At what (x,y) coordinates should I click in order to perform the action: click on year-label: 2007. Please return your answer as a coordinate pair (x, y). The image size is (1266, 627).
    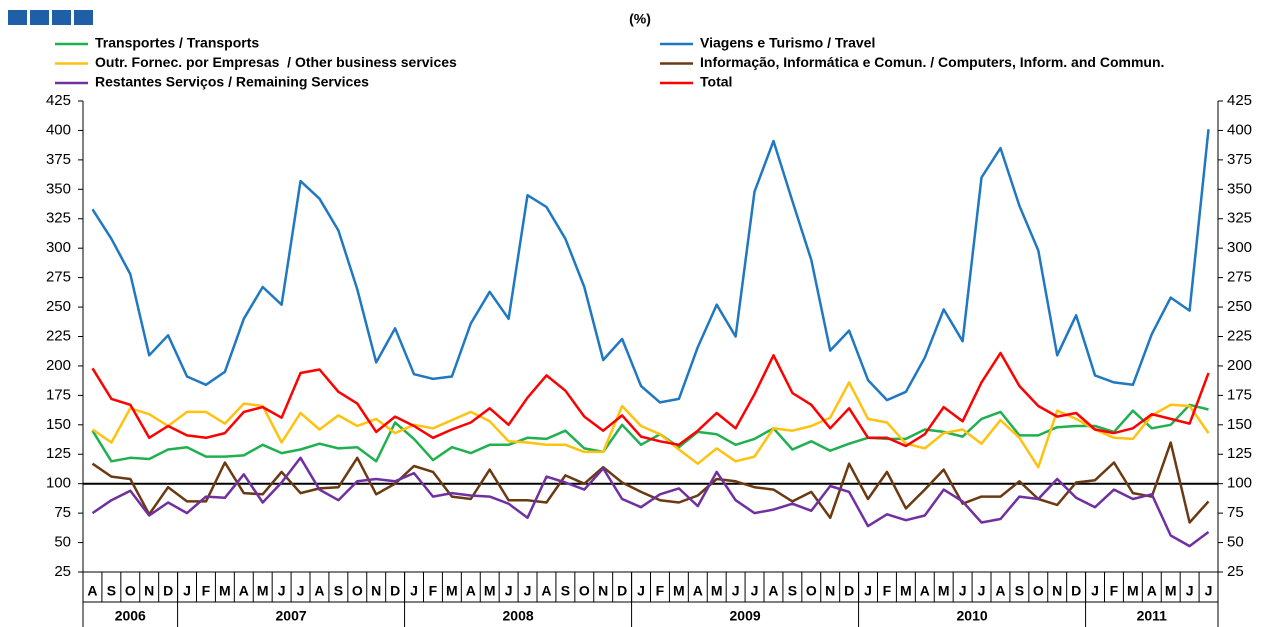
    Looking at the image, I should click on (291, 616).